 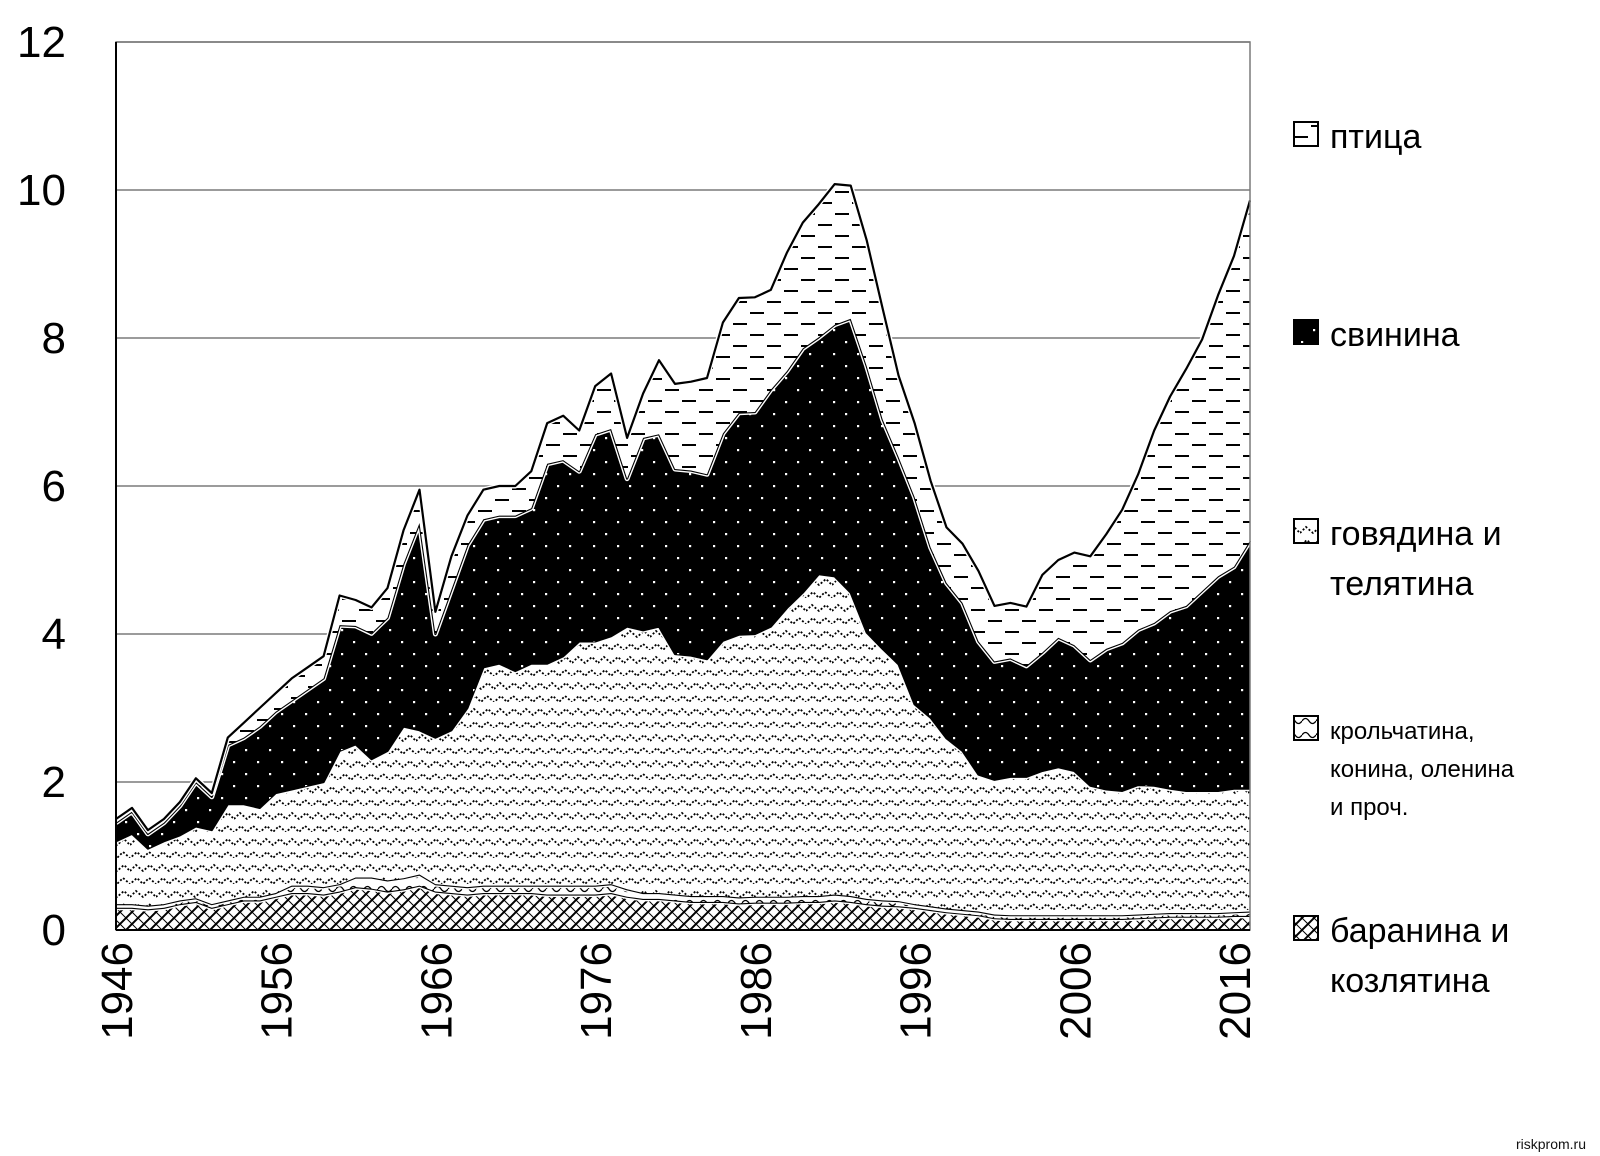 I want to click on y-tick-label: 8, so click(x=54, y=338).